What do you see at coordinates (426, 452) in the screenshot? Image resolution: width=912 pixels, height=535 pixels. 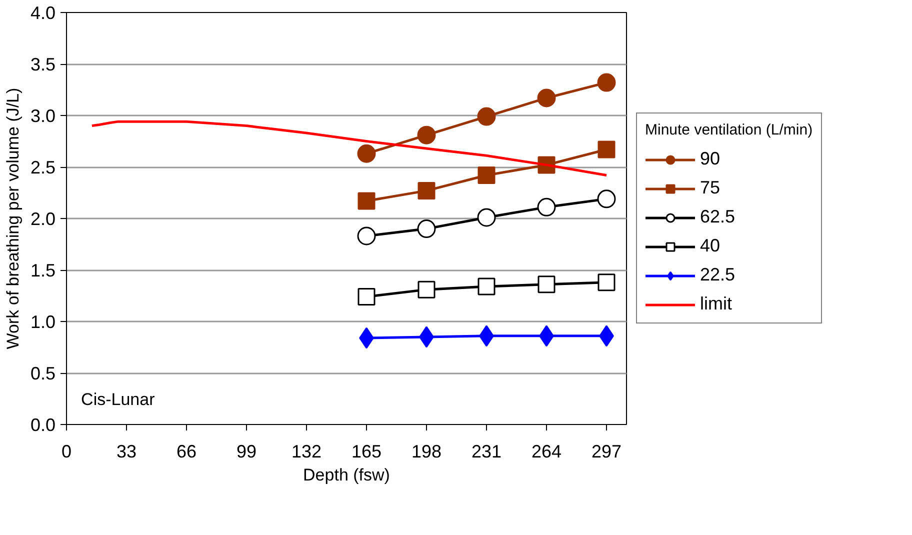 I see `x-tick-label: 198` at bounding box center [426, 452].